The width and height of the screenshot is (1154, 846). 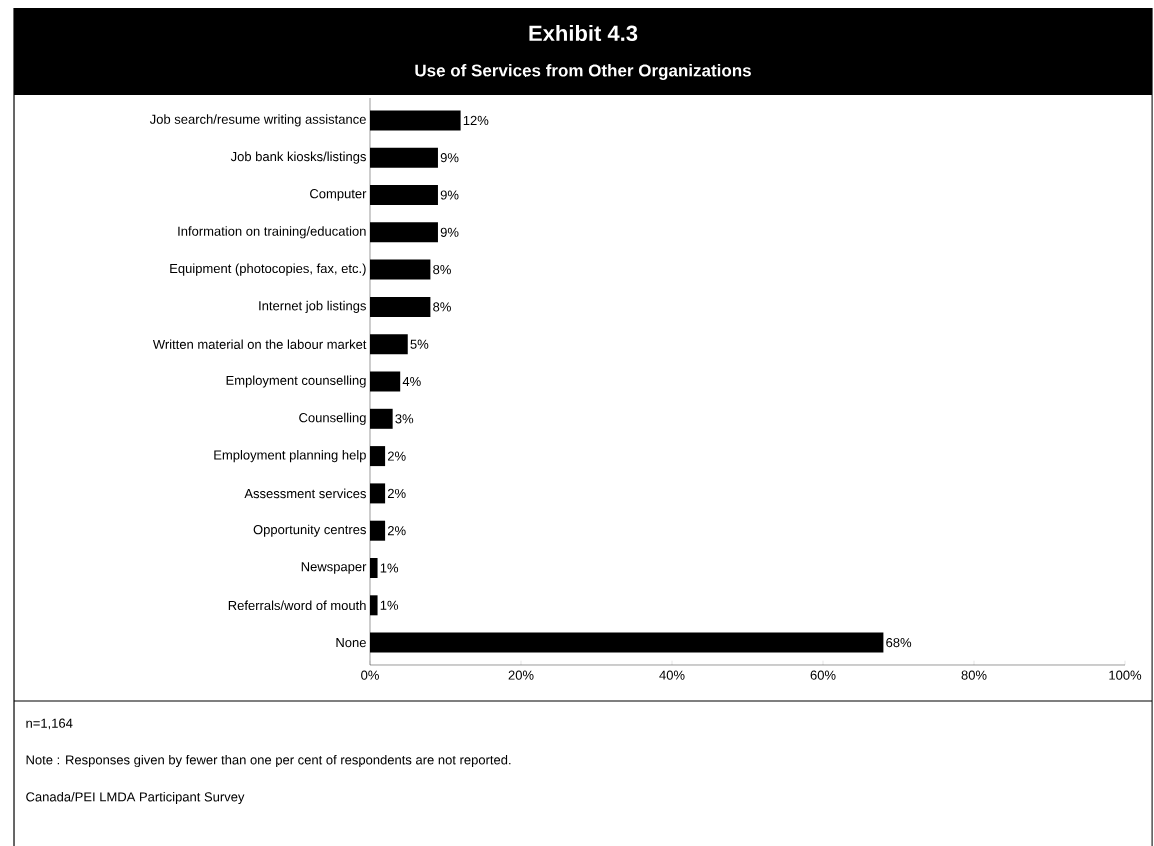 What do you see at coordinates (334, 568) in the screenshot?
I see `y-tick-label: Newspaper` at bounding box center [334, 568].